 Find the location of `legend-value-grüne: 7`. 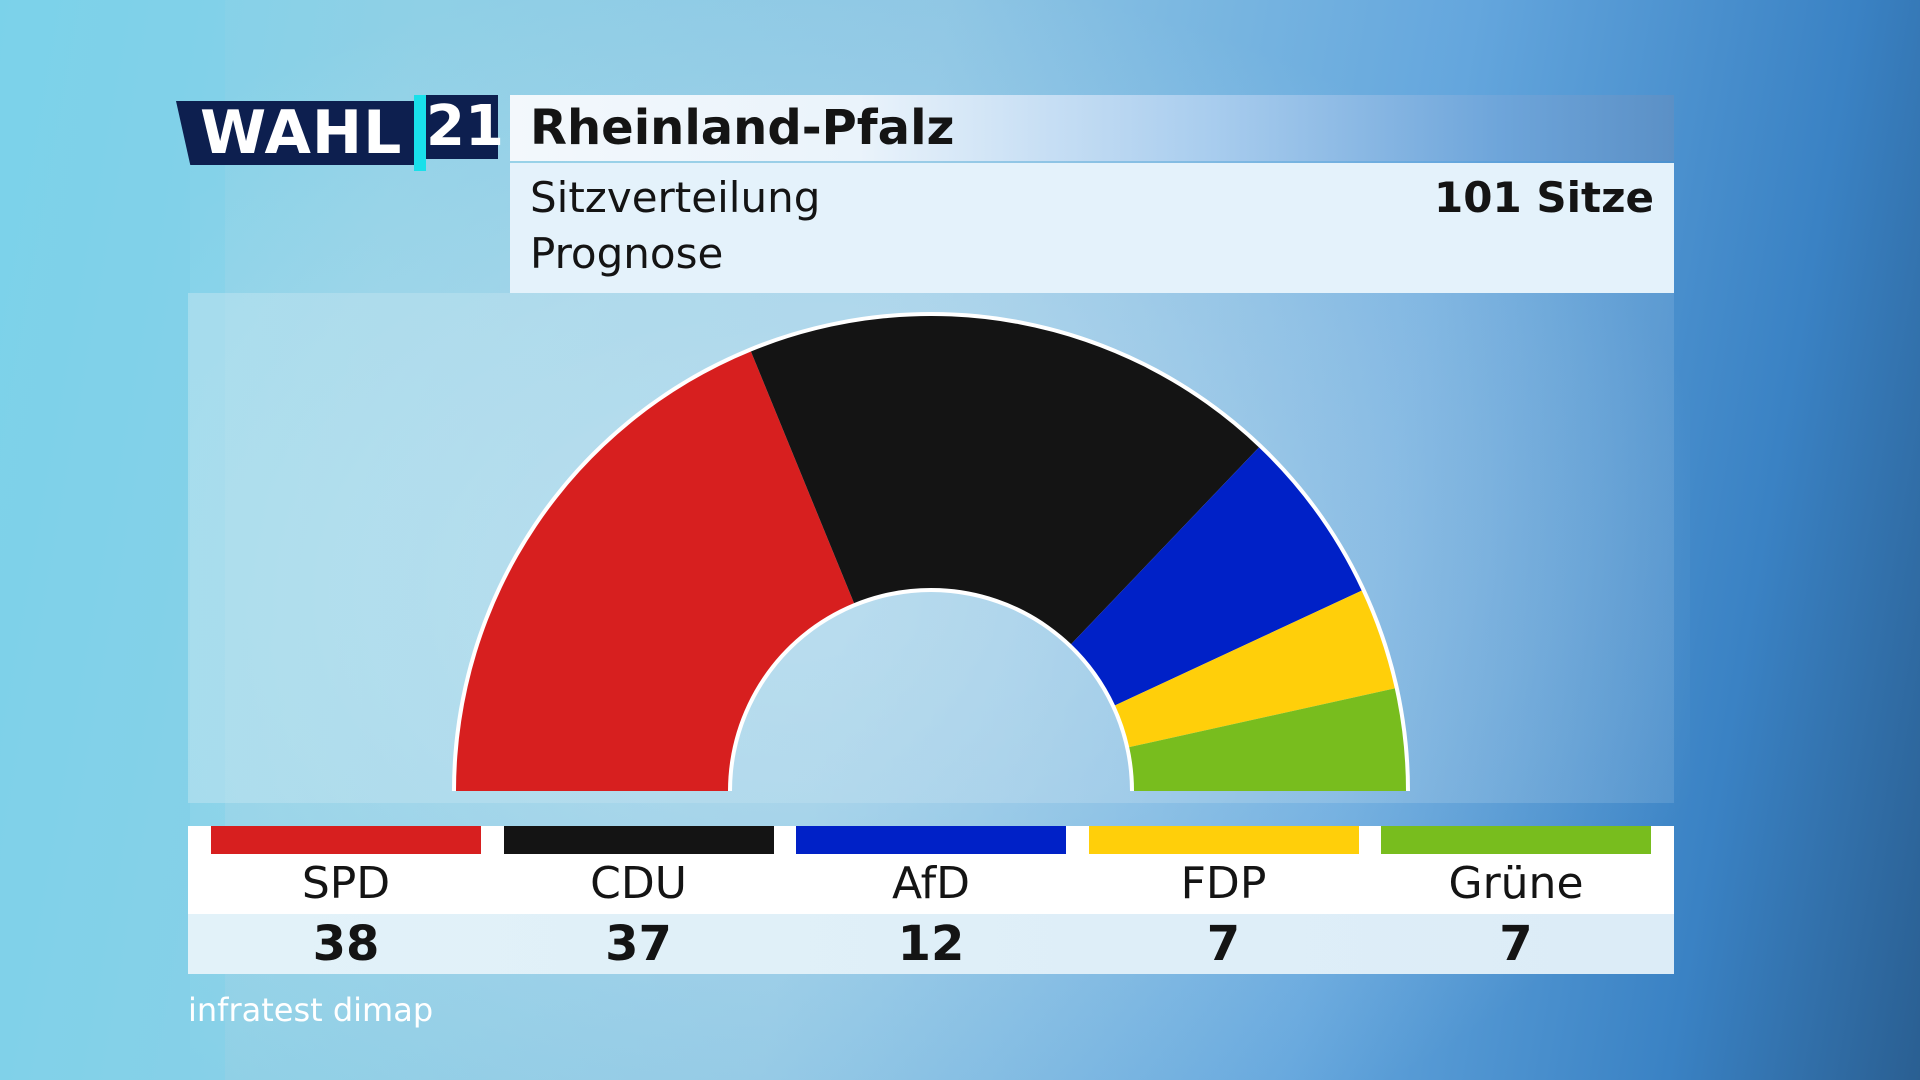

legend-value-grüne: 7 is located at coordinates (1516, 944).